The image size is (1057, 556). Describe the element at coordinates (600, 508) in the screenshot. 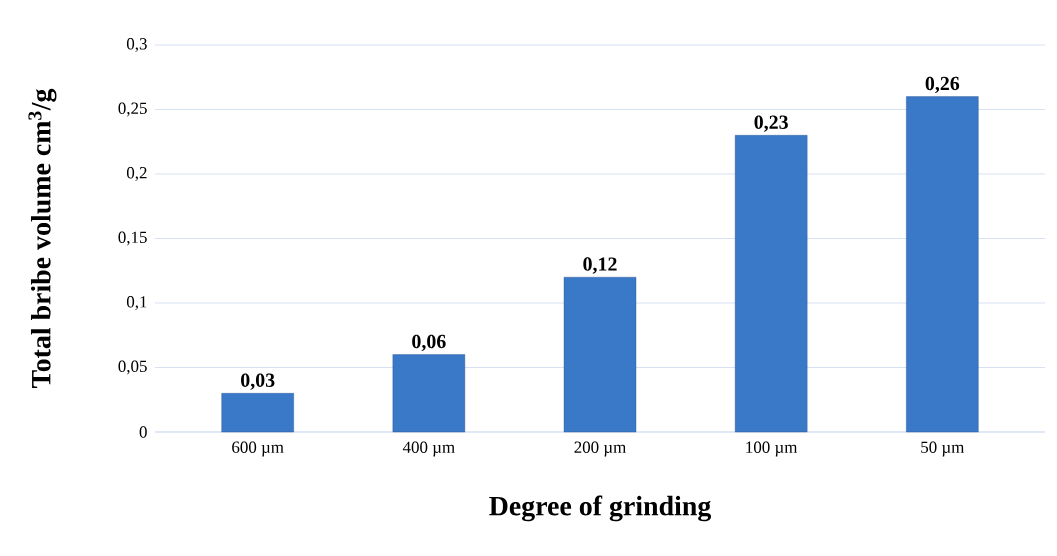

I see `x-axis-title: Degree of grinding` at that location.